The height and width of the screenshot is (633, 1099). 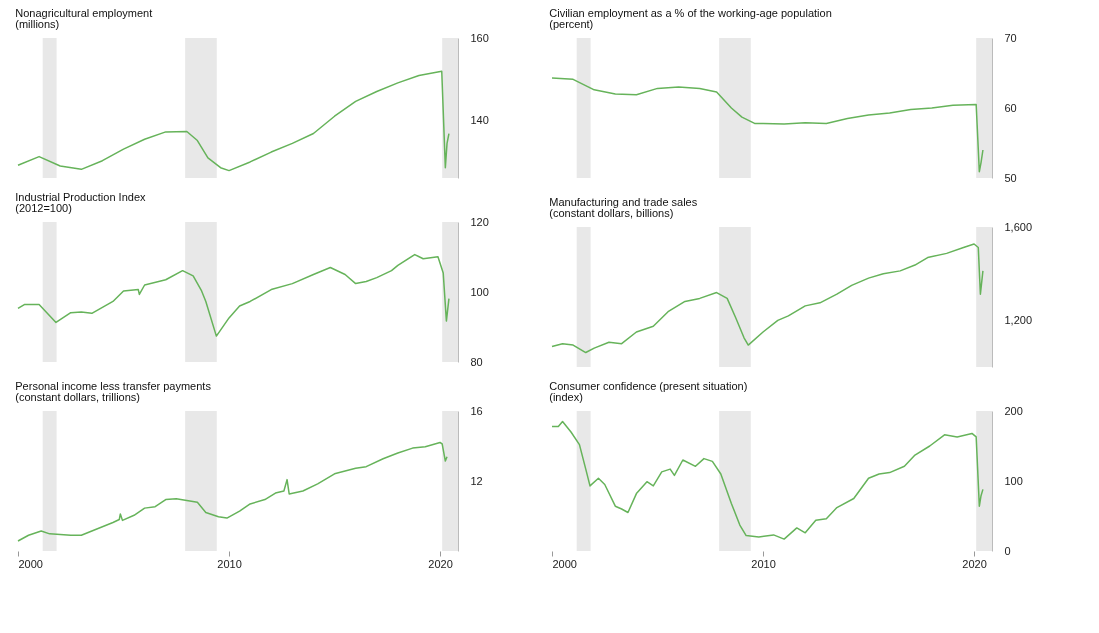 What do you see at coordinates (84, 13) in the screenshot?
I see `chart-title: Nonagricultural employment` at bounding box center [84, 13].